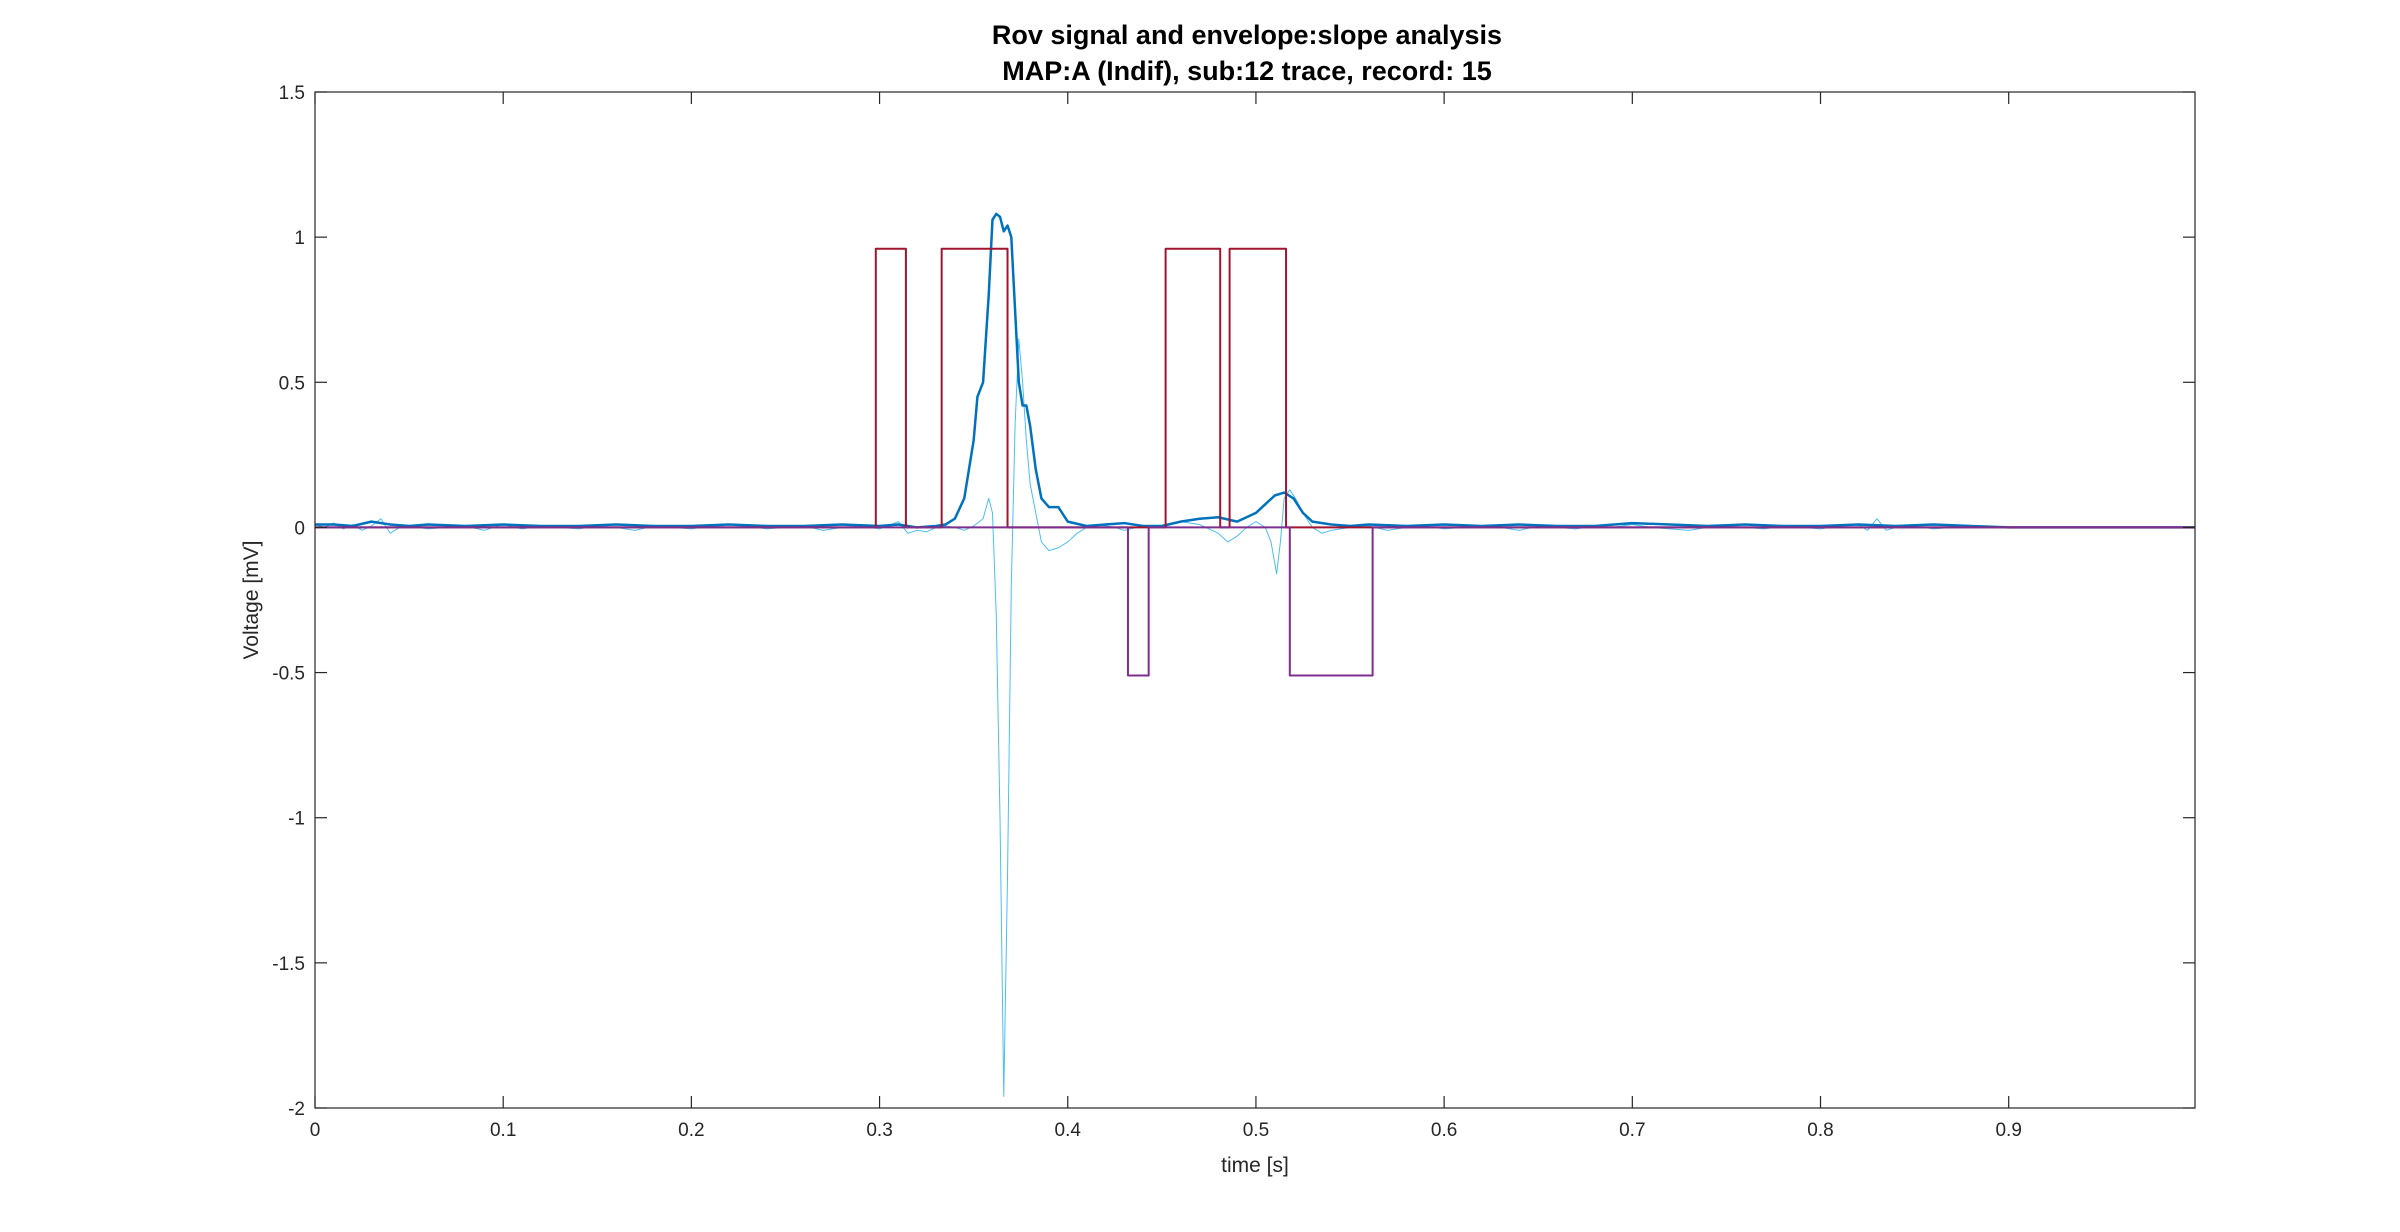 This screenshot has height=1232, width=2400. I want to click on x-tick-label: 0, so click(315, 1130).